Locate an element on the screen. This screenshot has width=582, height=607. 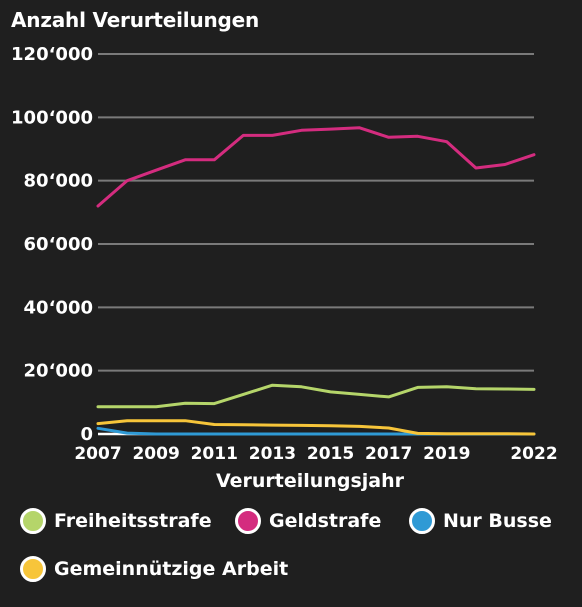
legend-item: Geldstrafe is located at coordinates (308, 521).